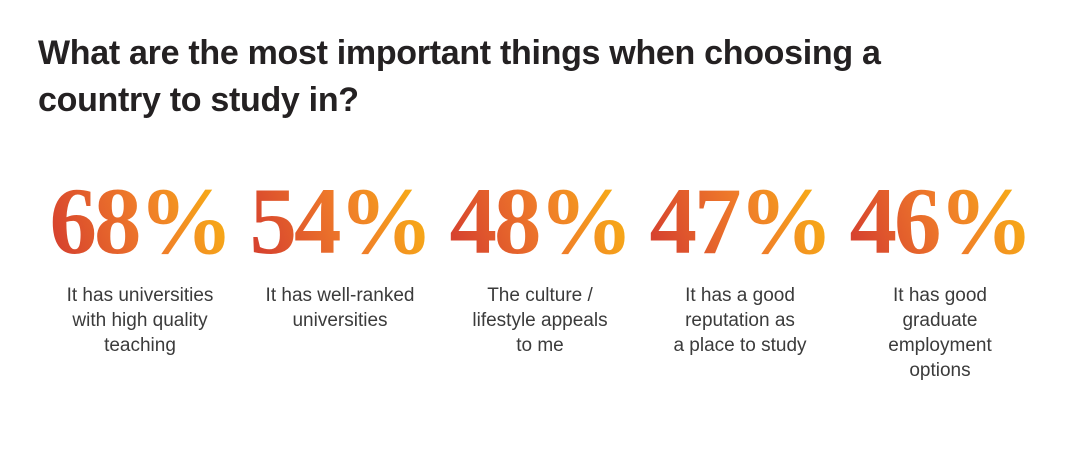 The width and height of the screenshot is (1080, 461). What do you see at coordinates (541, 221) in the screenshot?
I see `stat-value: 48%` at bounding box center [541, 221].